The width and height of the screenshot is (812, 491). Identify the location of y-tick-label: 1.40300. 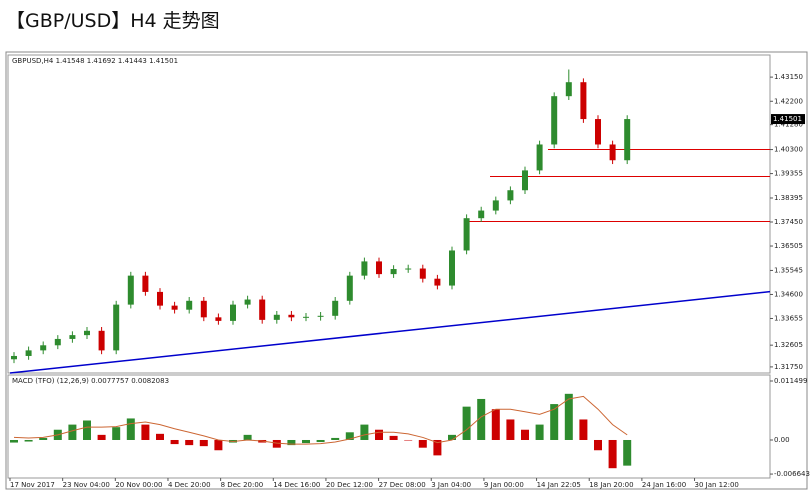
(788, 150).